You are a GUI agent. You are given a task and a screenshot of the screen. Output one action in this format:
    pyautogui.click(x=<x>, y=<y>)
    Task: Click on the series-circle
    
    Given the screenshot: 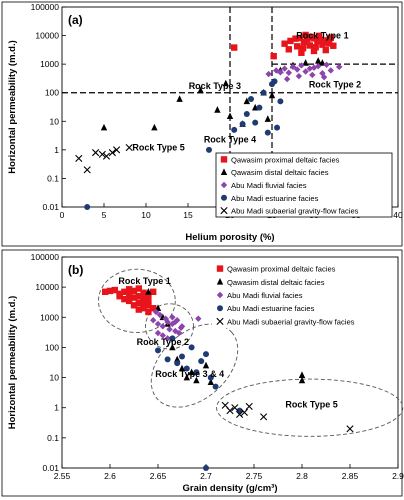 What is the action you would take?
    pyautogui.click(x=184, y=144)
    